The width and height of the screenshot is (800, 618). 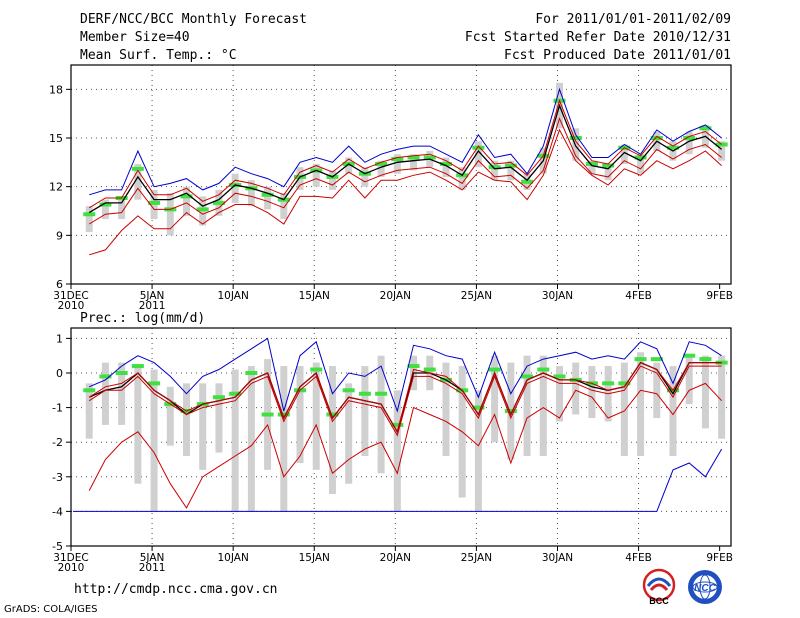 What do you see at coordinates (638, 558) in the screenshot?
I see `prec-xtick-label: 4FEB` at bounding box center [638, 558].